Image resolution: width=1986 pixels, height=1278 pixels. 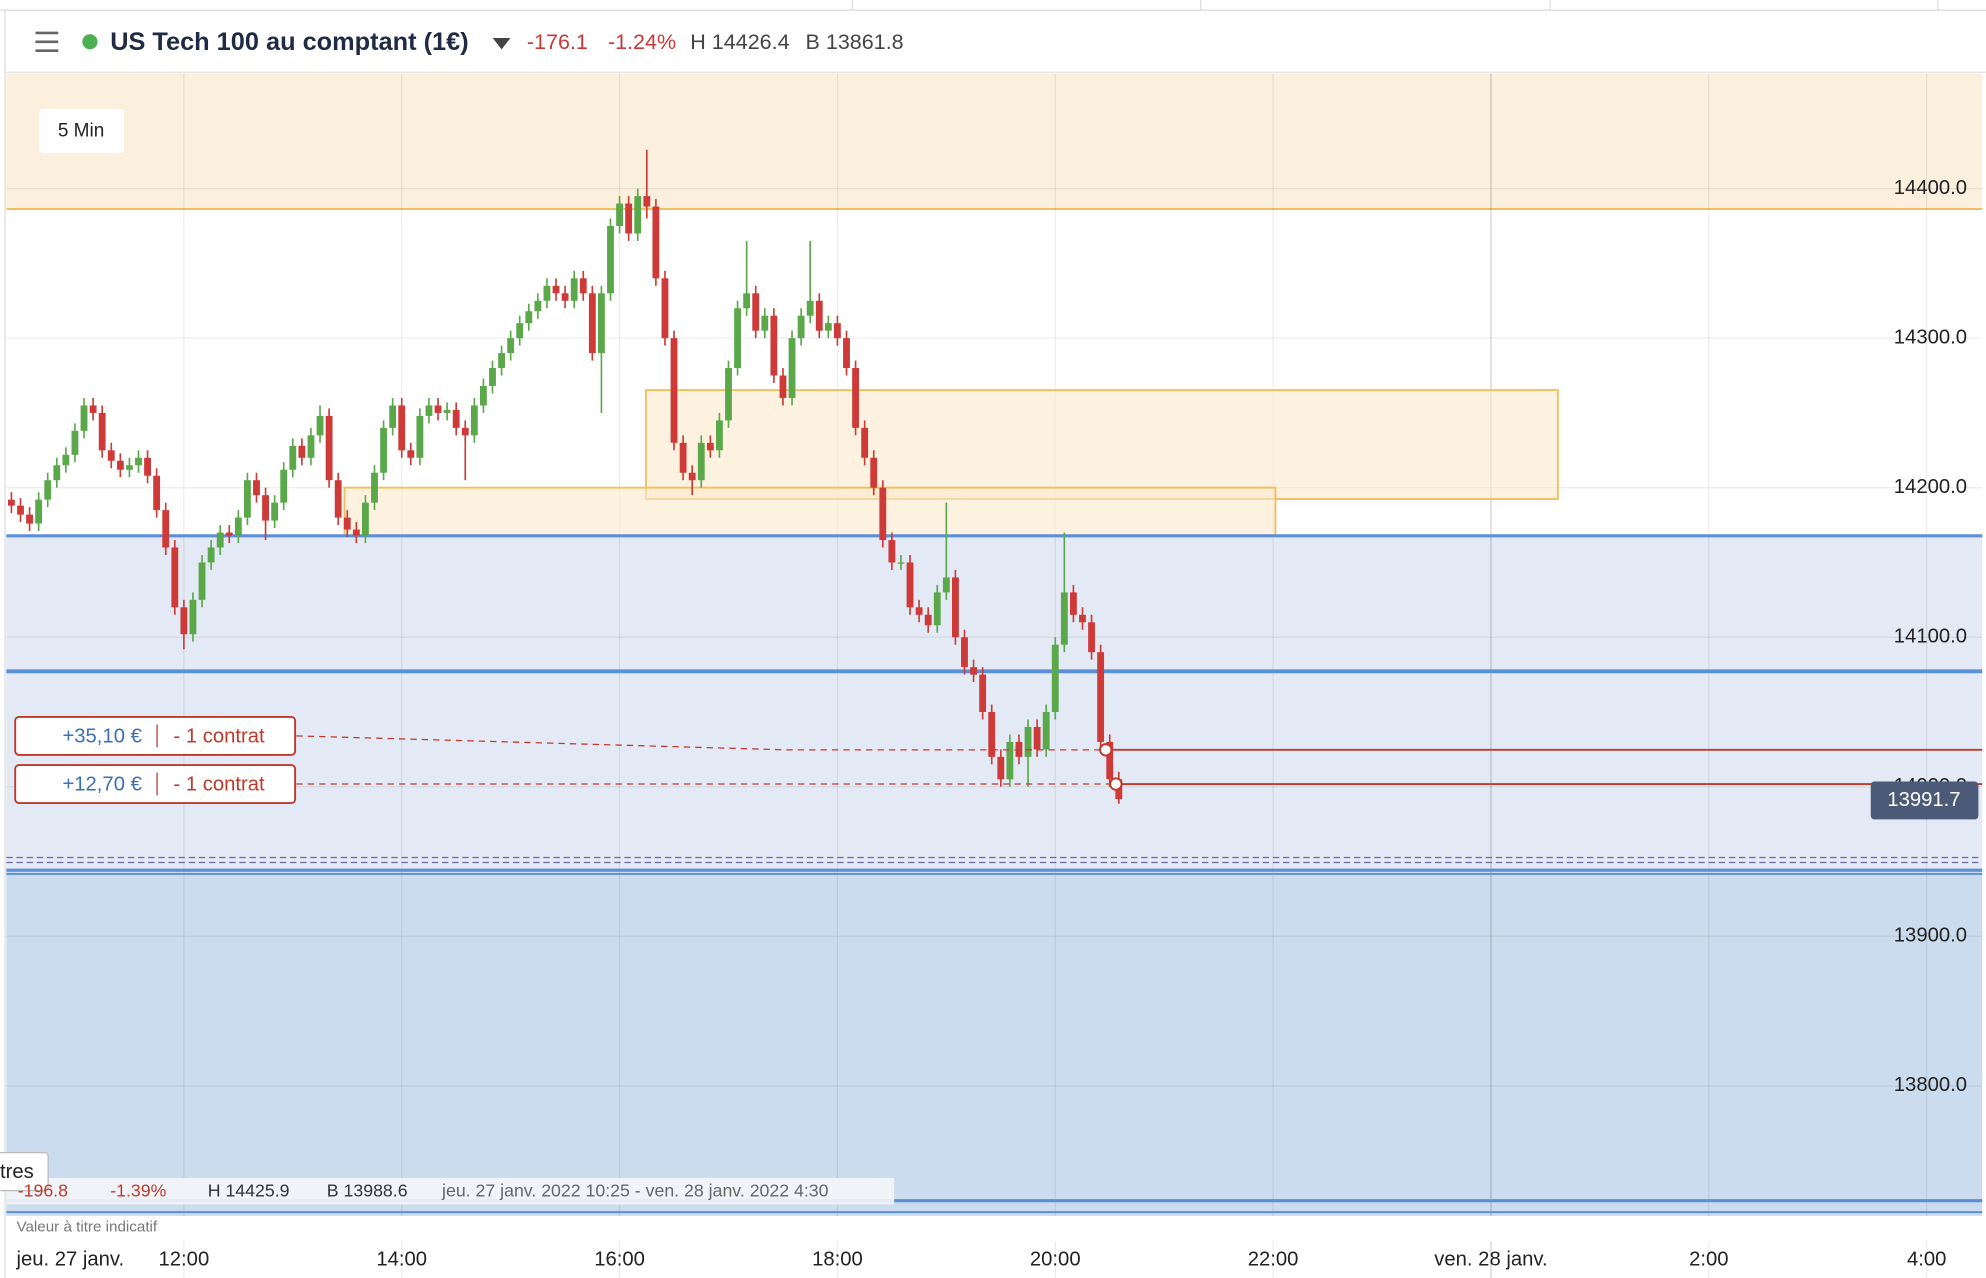 What do you see at coordinates (1490, 1260) in the screenshot?
I see `x-tick-label: ven. 28 janv.` at bounding box center [1490, 1260].